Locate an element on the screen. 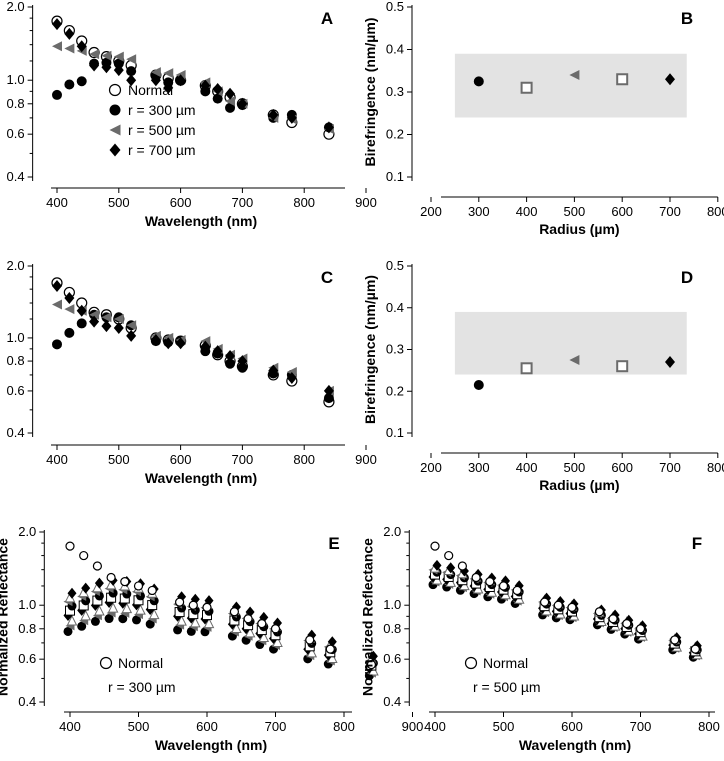 The height and width of the screenshot is (761, 724). y-tick-label: 1.0 is located at coordinates (16, 337).